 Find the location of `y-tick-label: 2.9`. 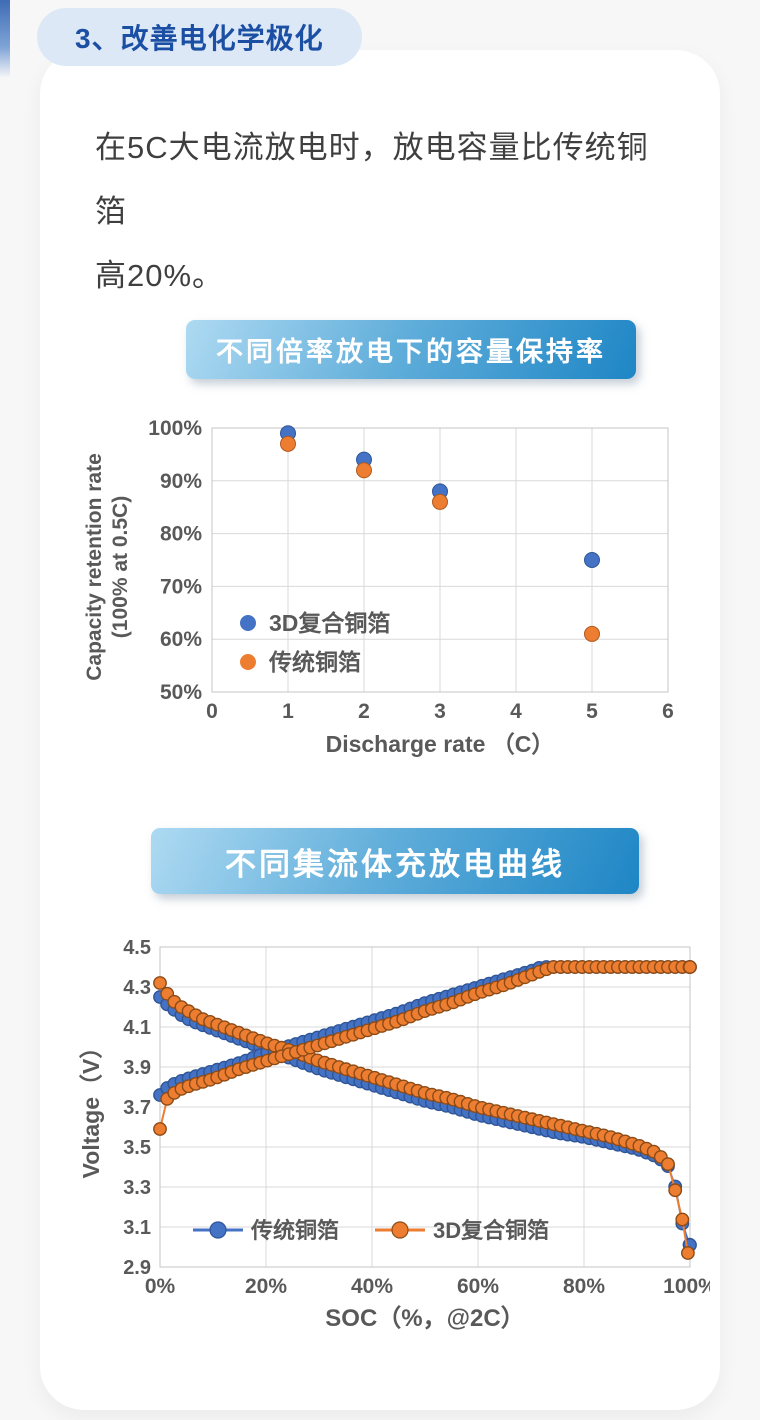

y-tick-label: 2.9 is located at coordinates (137, 1268).